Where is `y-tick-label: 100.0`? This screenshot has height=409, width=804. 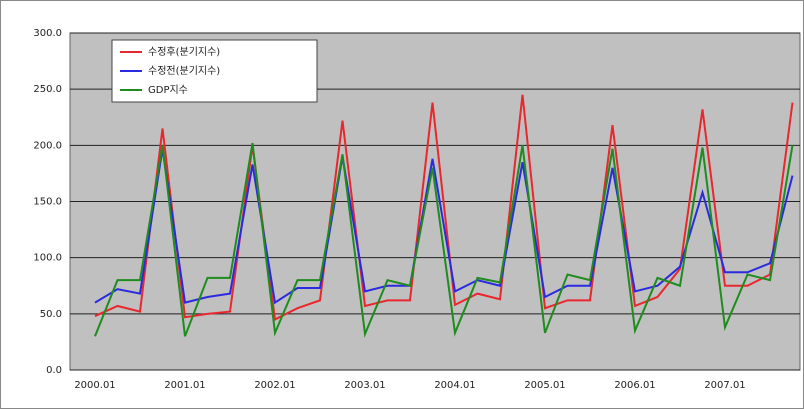 y-tick-label: 100.0 is located at coordinates (47, 258).